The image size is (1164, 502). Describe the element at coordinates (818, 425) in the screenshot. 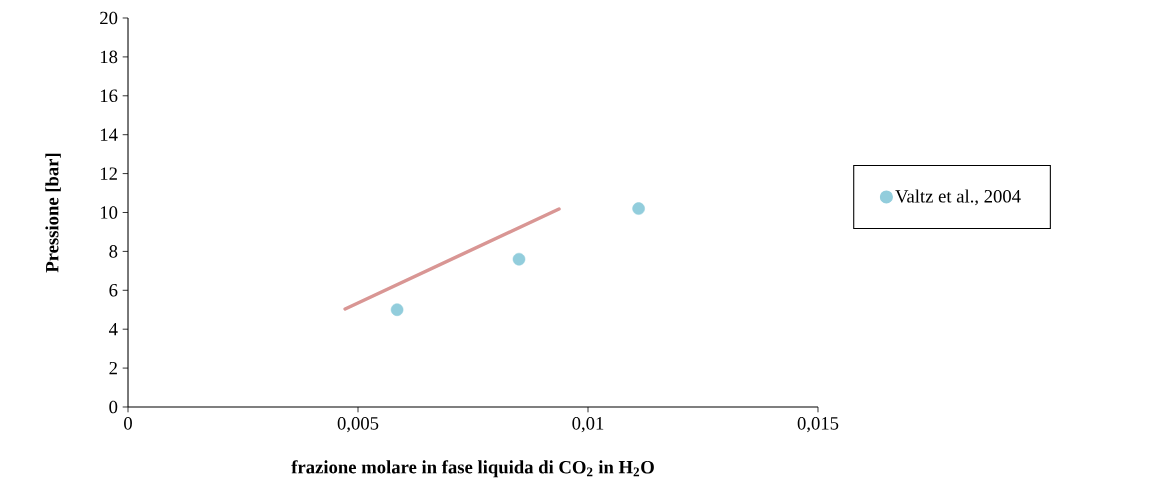

I see `x-tick-label: 0,015` at that location.